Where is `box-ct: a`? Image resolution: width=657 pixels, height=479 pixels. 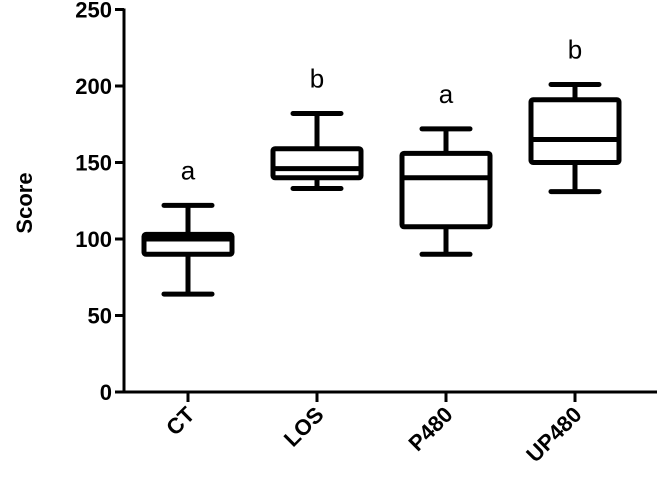
box-ct: a is located at coordinates (188, 226).